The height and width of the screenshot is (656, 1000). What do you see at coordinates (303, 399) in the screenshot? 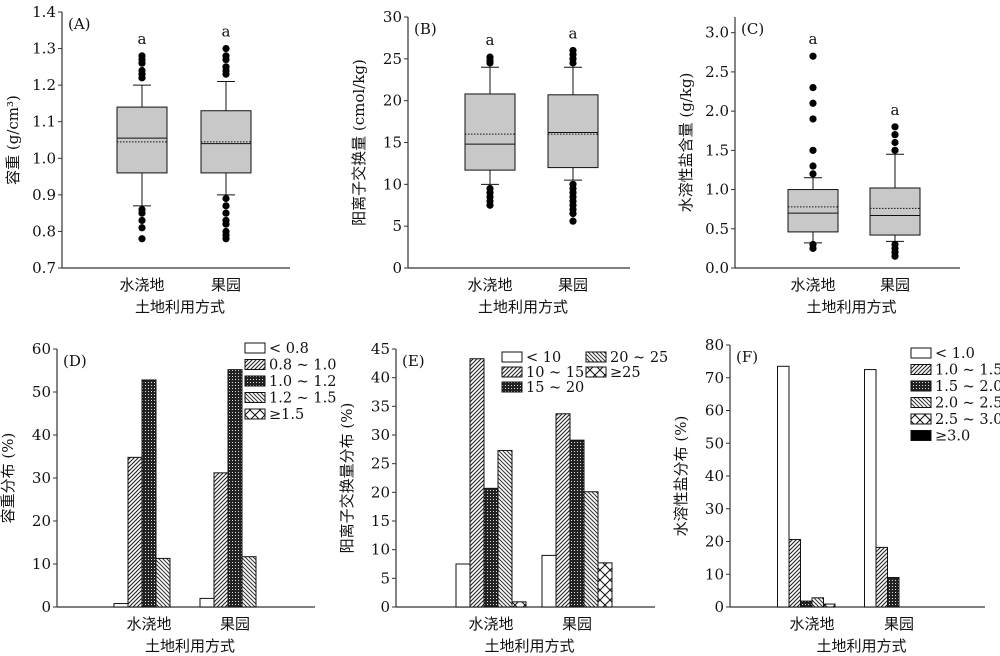
I see `legend-label: 1.2 ~ 1.5` at bounding box center [303, 399].